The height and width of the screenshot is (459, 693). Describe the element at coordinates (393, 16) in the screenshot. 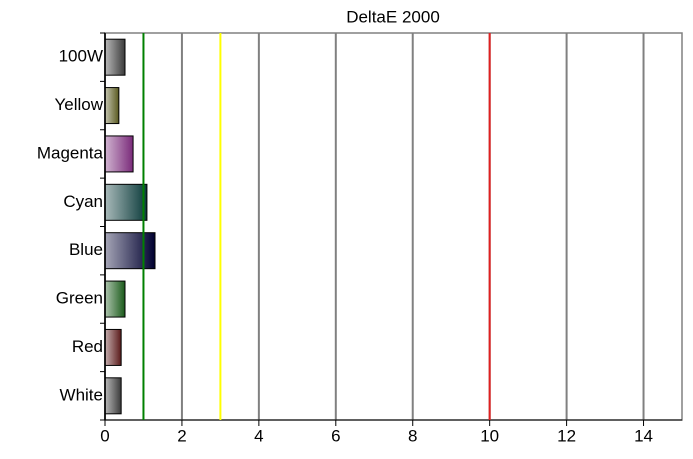

I see `chart-title: DeltaE 2000` at that location.